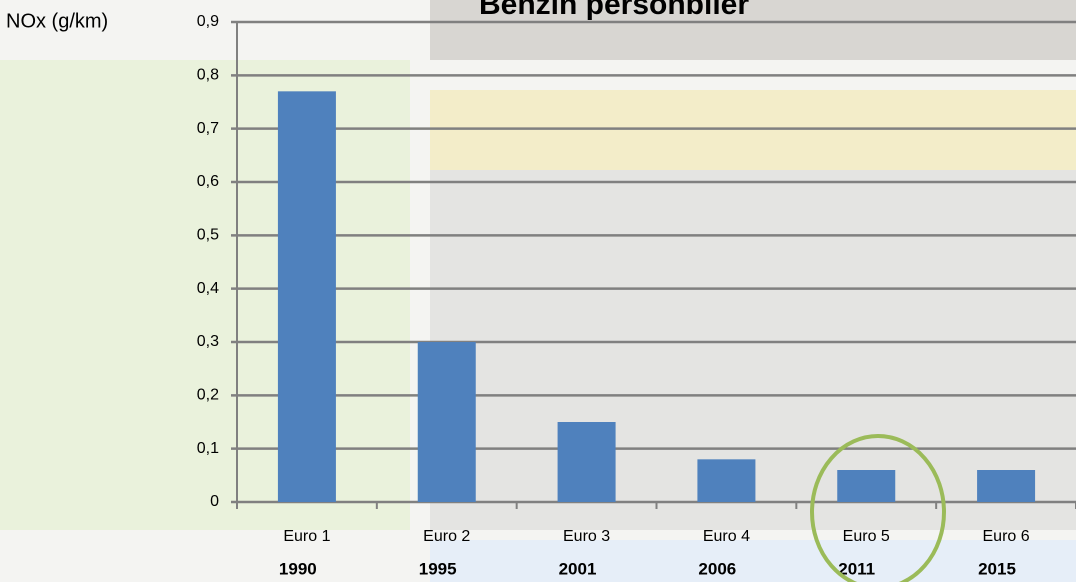  What do you see at coordinates (208, 288) in the screenshot?
I see `y-tick-label: 0,4` at bounding box center [208, 288].